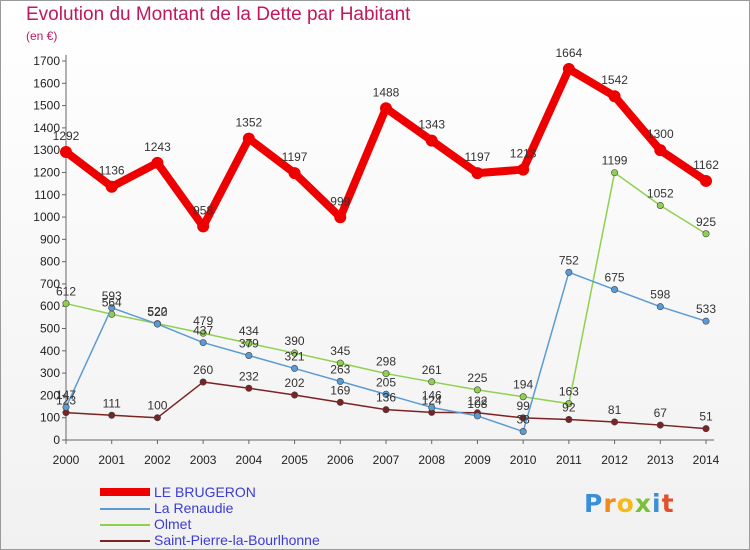 The image size is (750, 550). I want to click on y-tick-label: 200, so click(50, 395).